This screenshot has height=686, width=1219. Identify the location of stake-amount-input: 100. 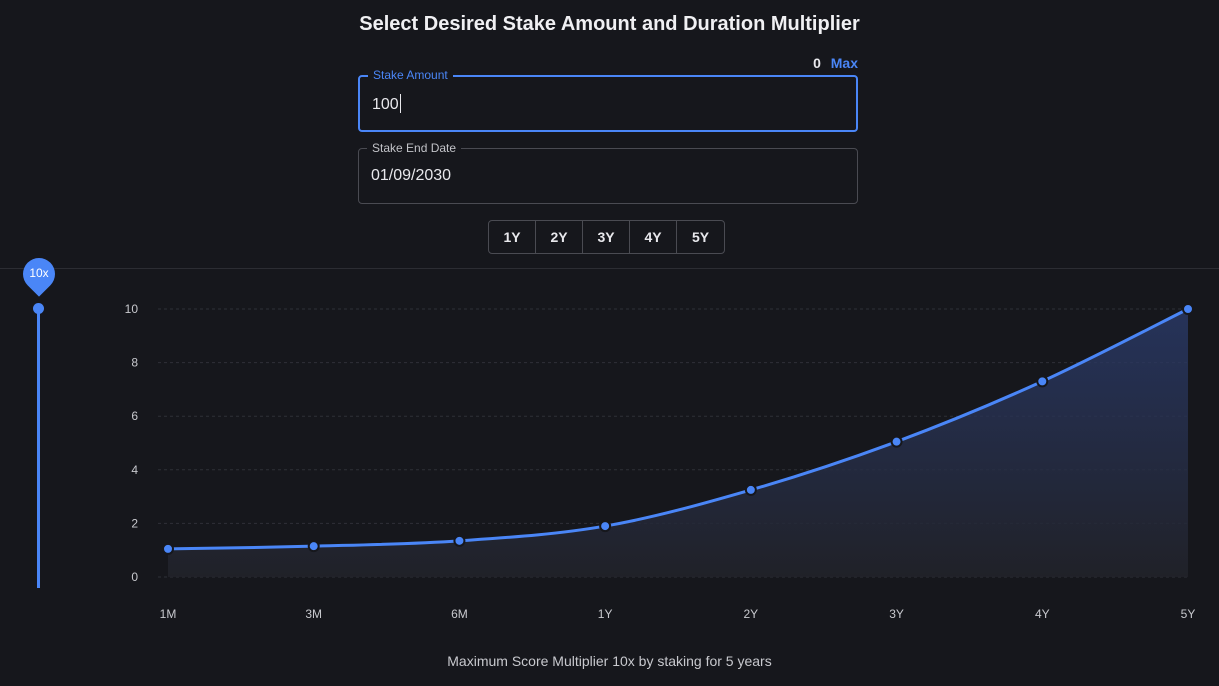
(385, 104).